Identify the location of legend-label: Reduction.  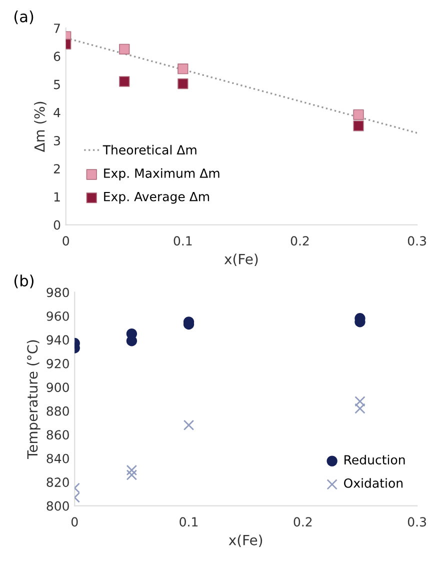
(374, 459).